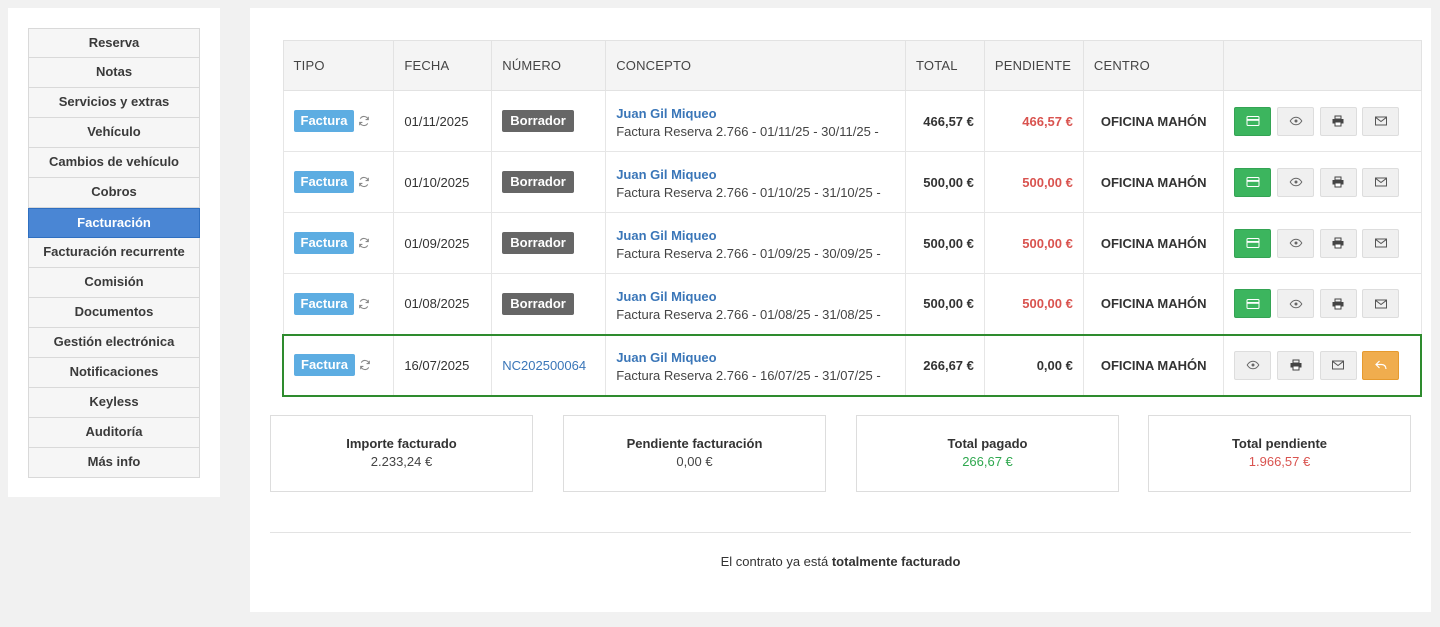  I want to click on sidebar-item-comision: Comisión, so click(114, 283).